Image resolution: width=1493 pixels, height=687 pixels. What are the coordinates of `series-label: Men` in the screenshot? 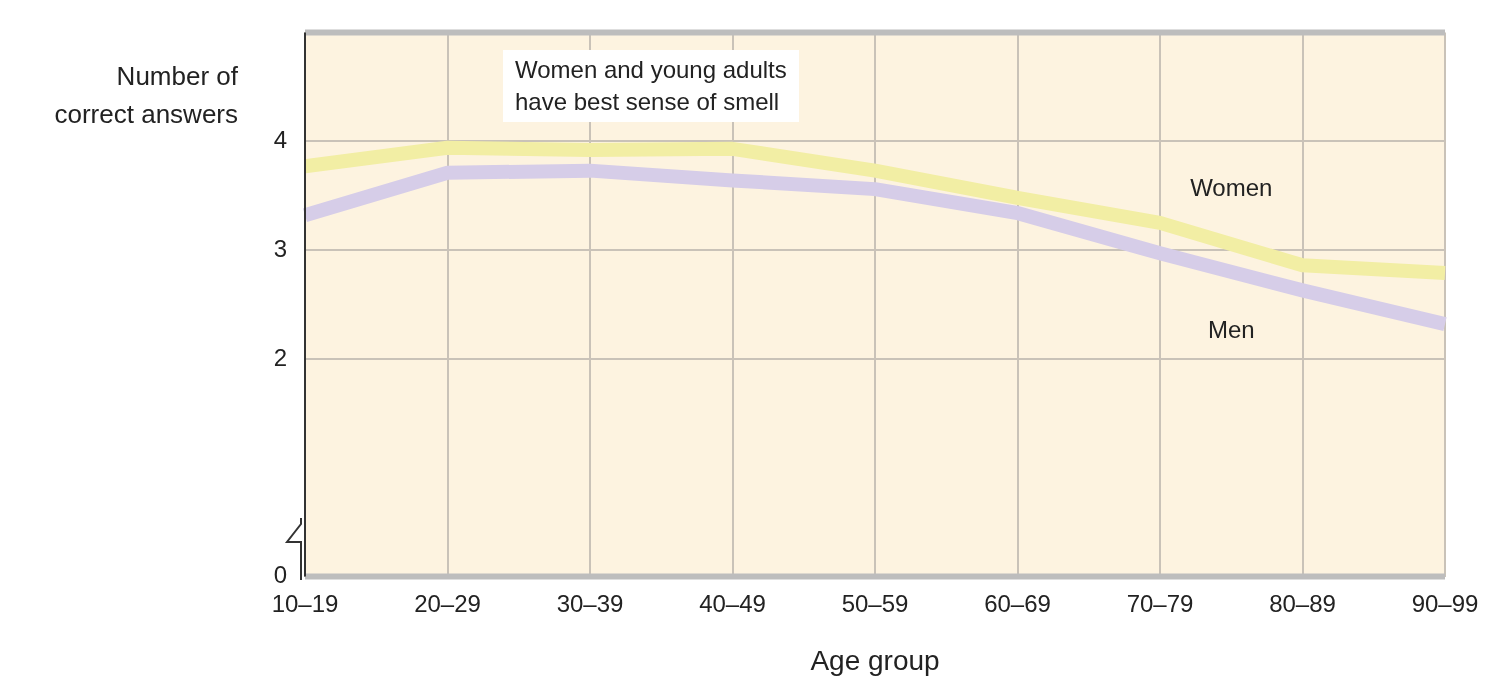 It's located at (1231, 330).